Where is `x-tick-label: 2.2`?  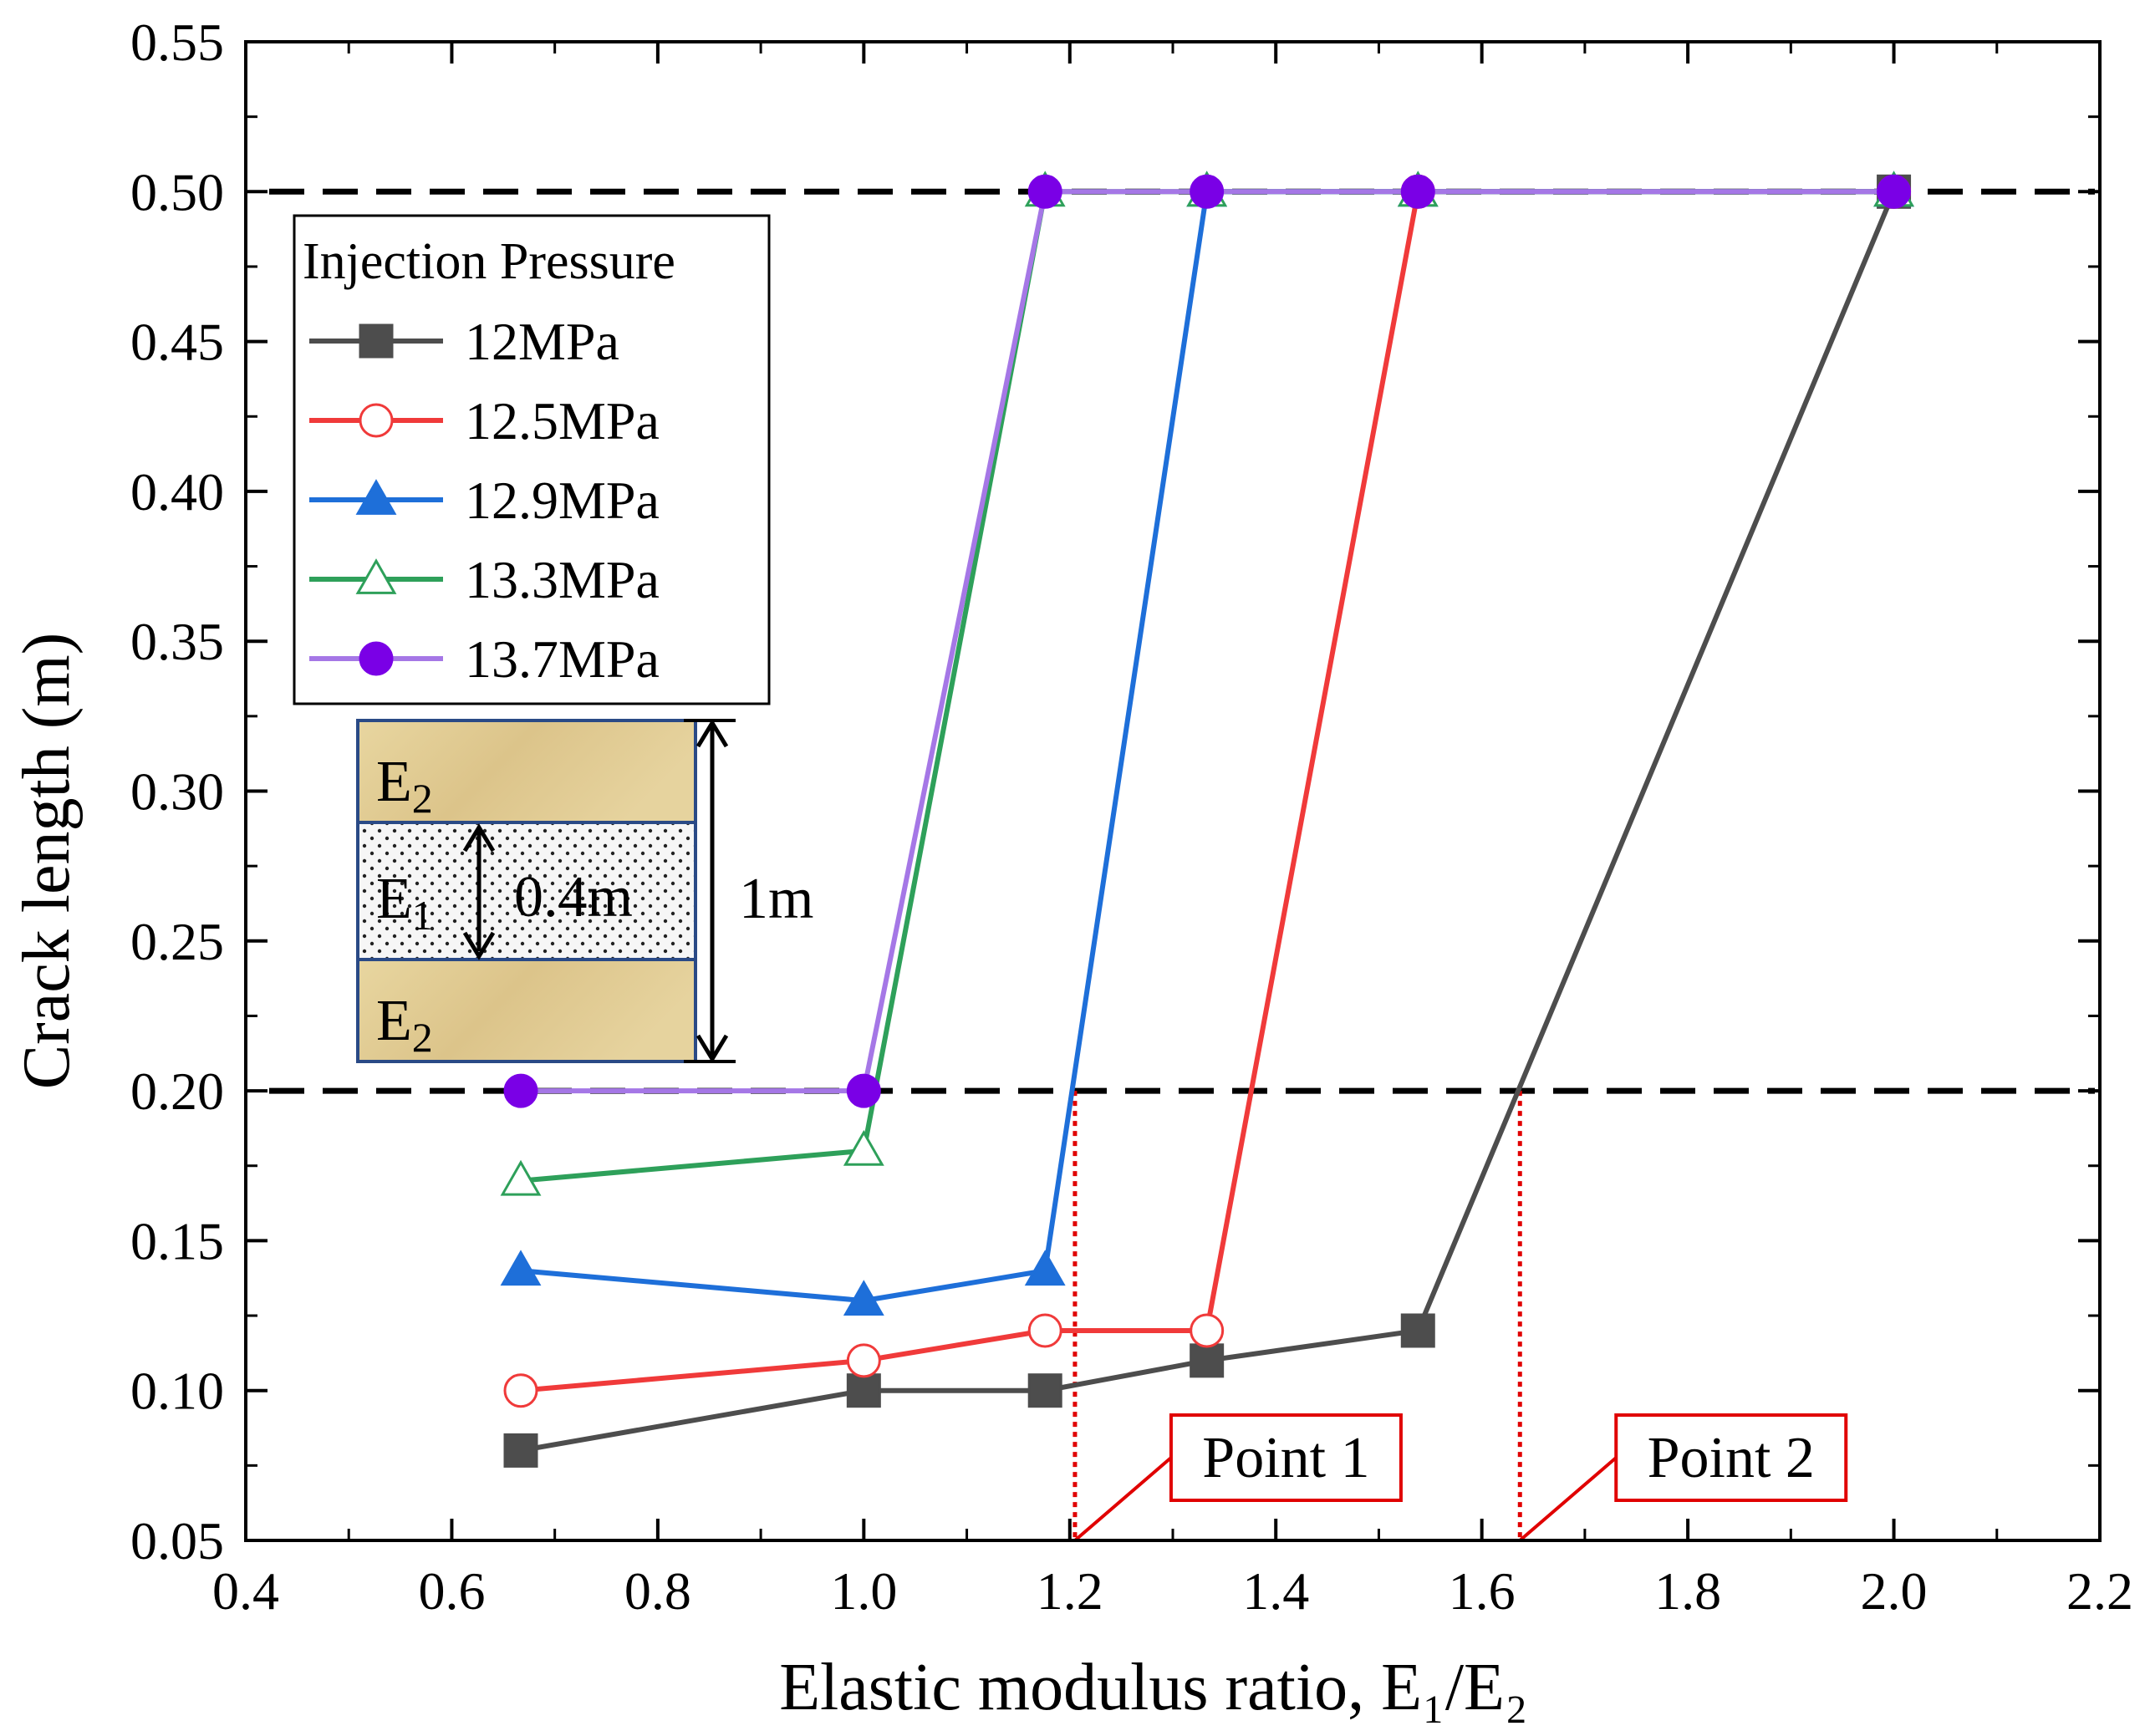
x-tick-label: 2.2 is located at coordinates (2099, 1591).